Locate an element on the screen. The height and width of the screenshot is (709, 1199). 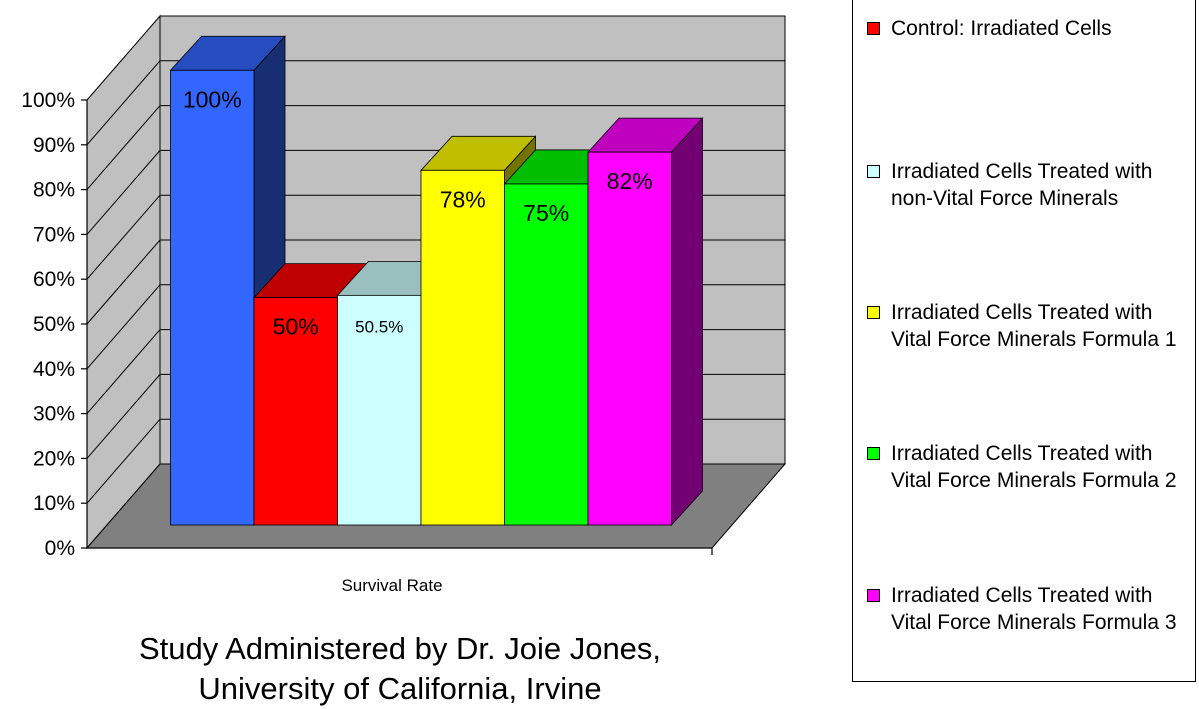
bar-side is located at coordinates (687, 322).